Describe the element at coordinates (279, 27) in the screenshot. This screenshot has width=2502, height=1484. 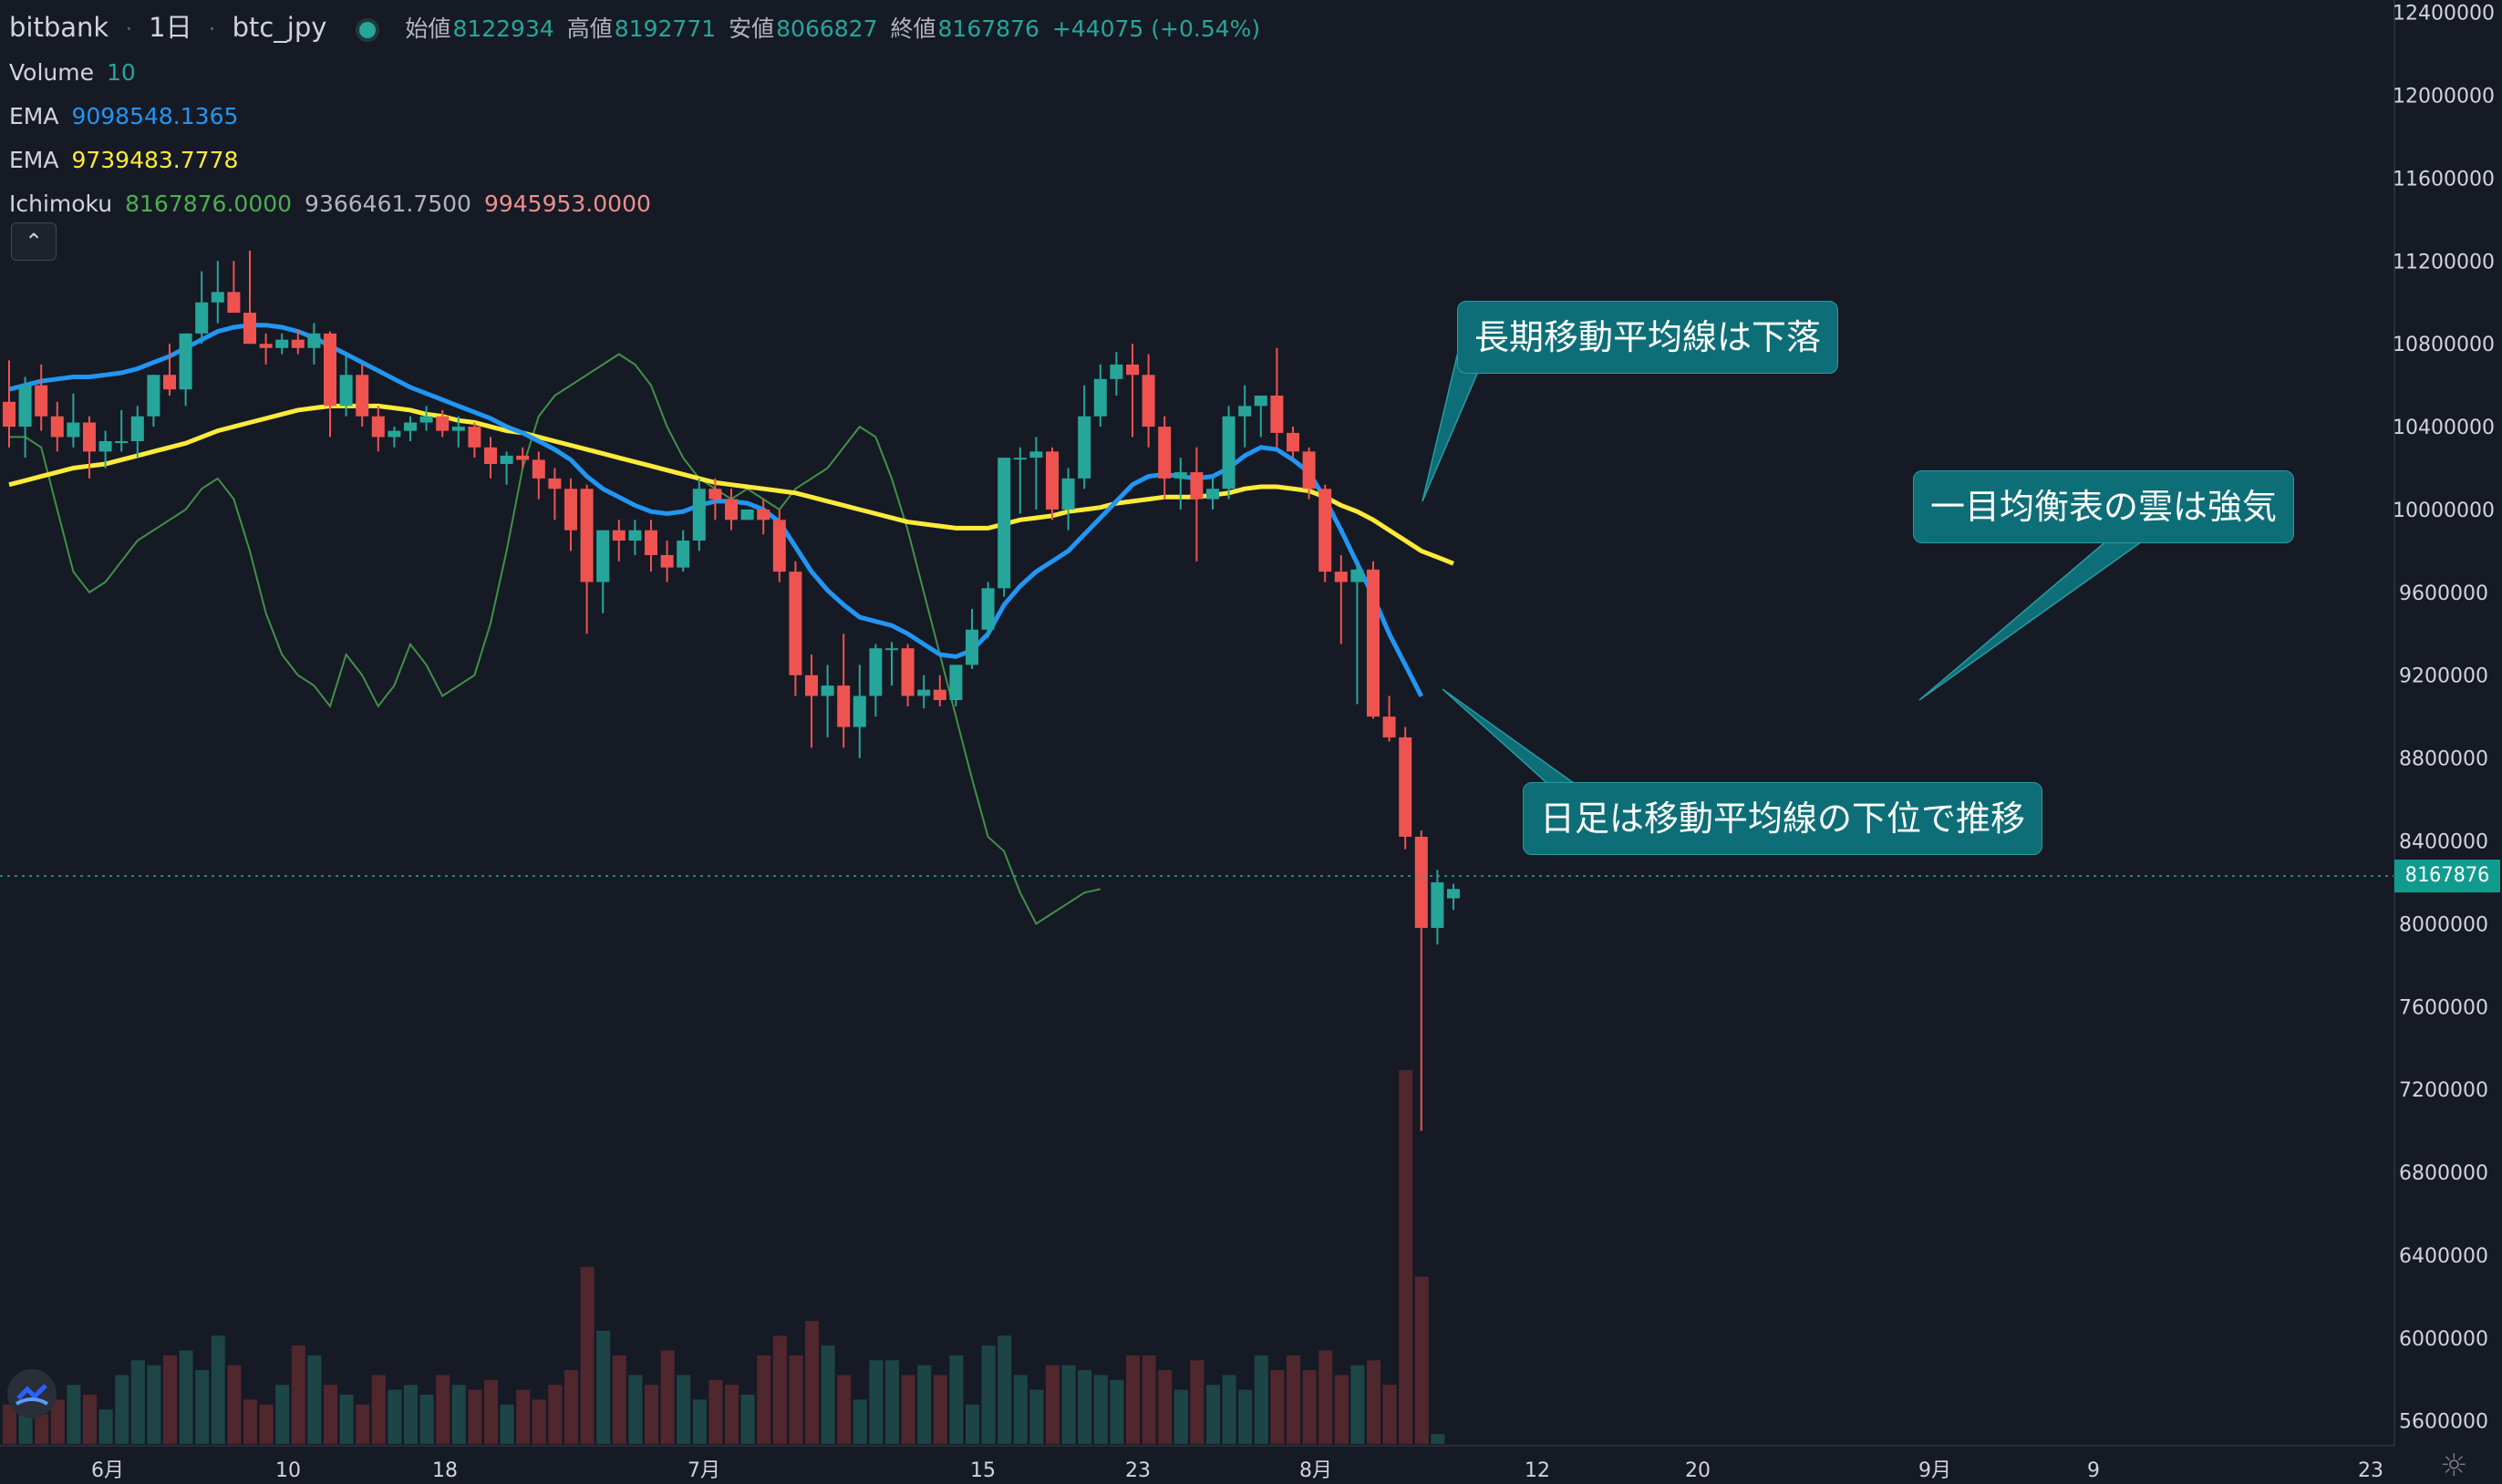
I see `symbol-name: btc_jpy` at that location.